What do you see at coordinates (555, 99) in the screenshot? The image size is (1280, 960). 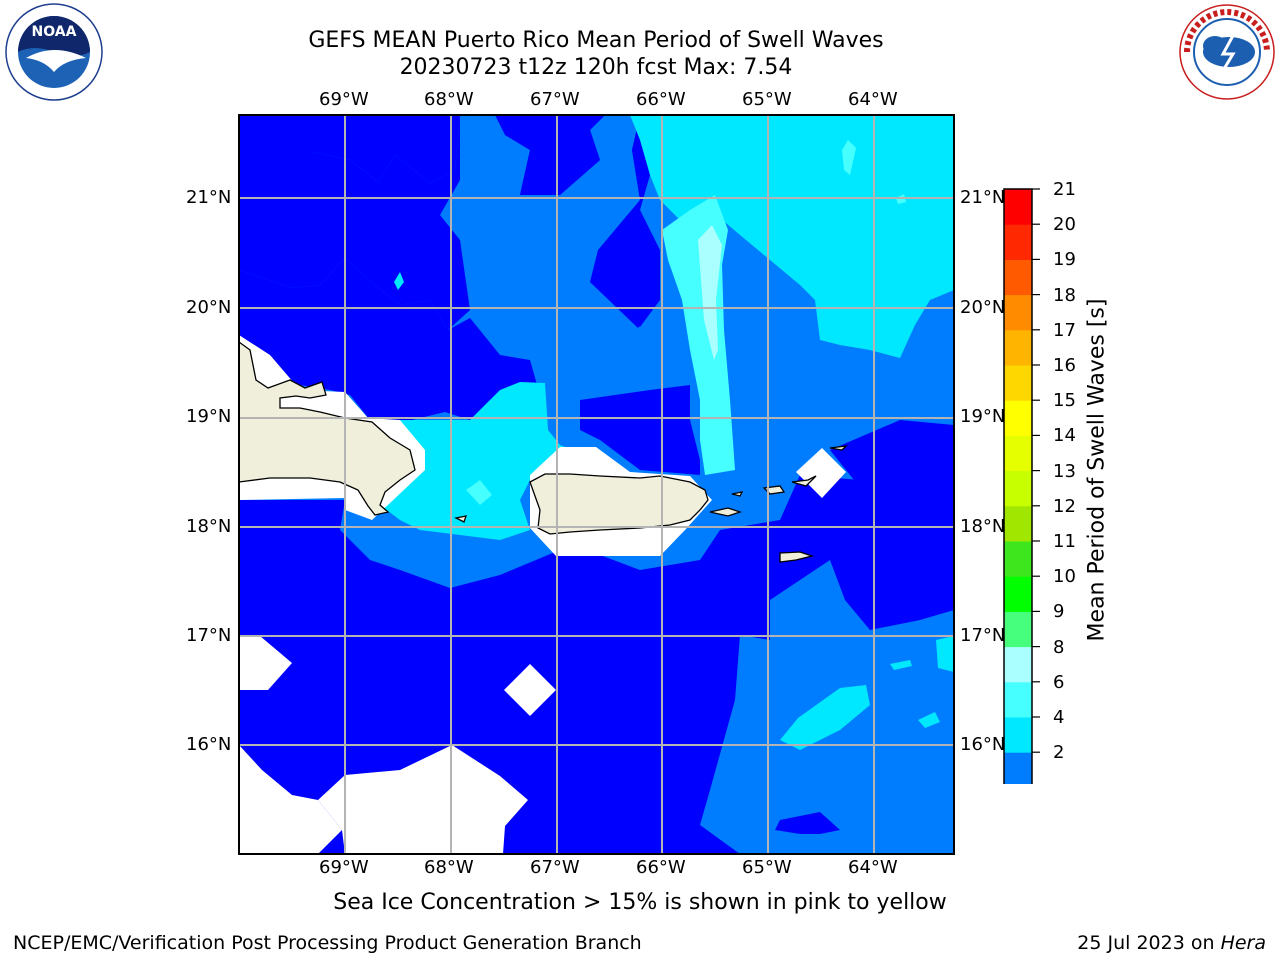 I see `lon-label-top: 67°W` at bounding box center [555, 99].